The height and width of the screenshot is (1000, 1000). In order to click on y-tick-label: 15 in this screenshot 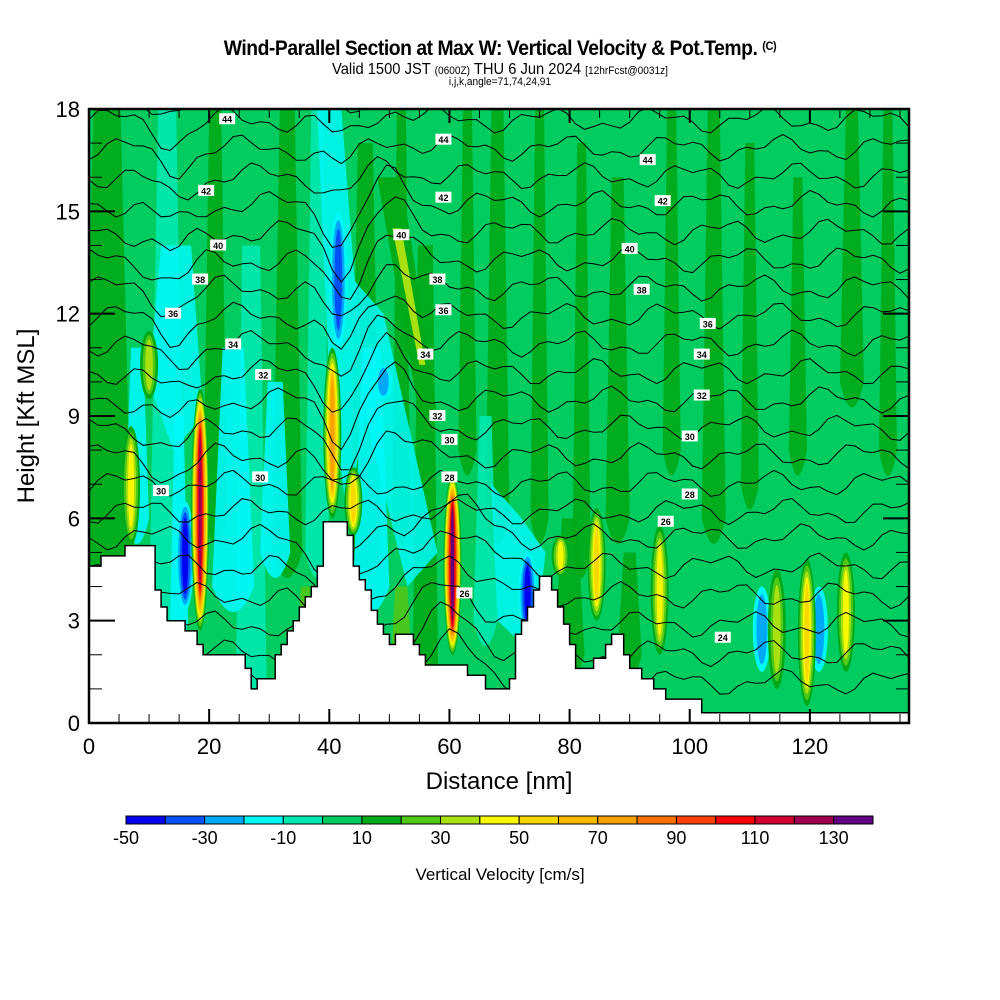, I will do `click(68, 211)`.